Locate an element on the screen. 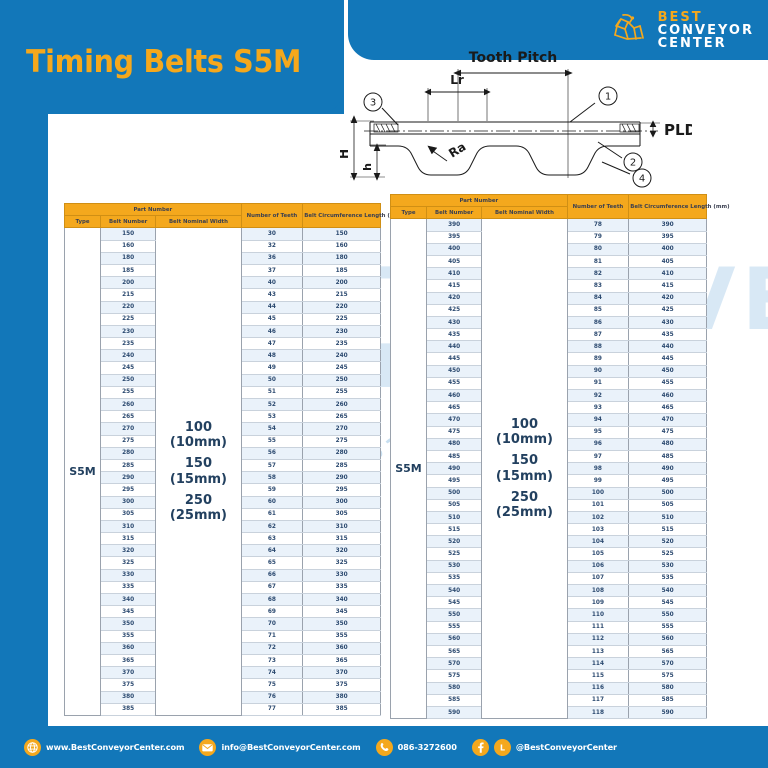  facebook-icon is located at coordinates (480, 747).